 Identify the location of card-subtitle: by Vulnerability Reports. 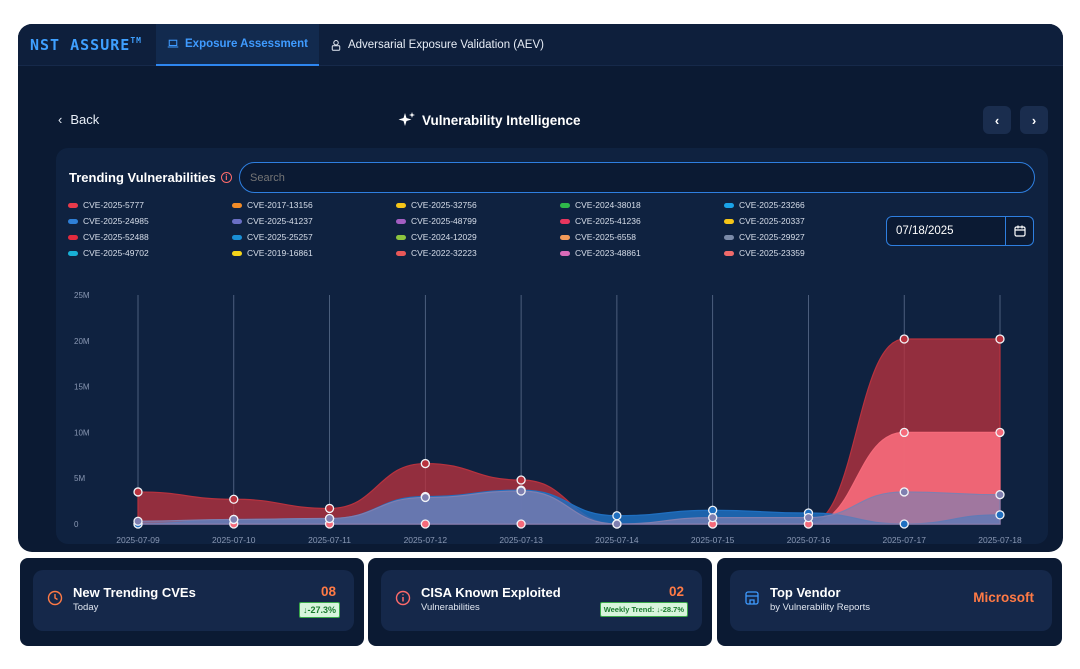
(820, 607).